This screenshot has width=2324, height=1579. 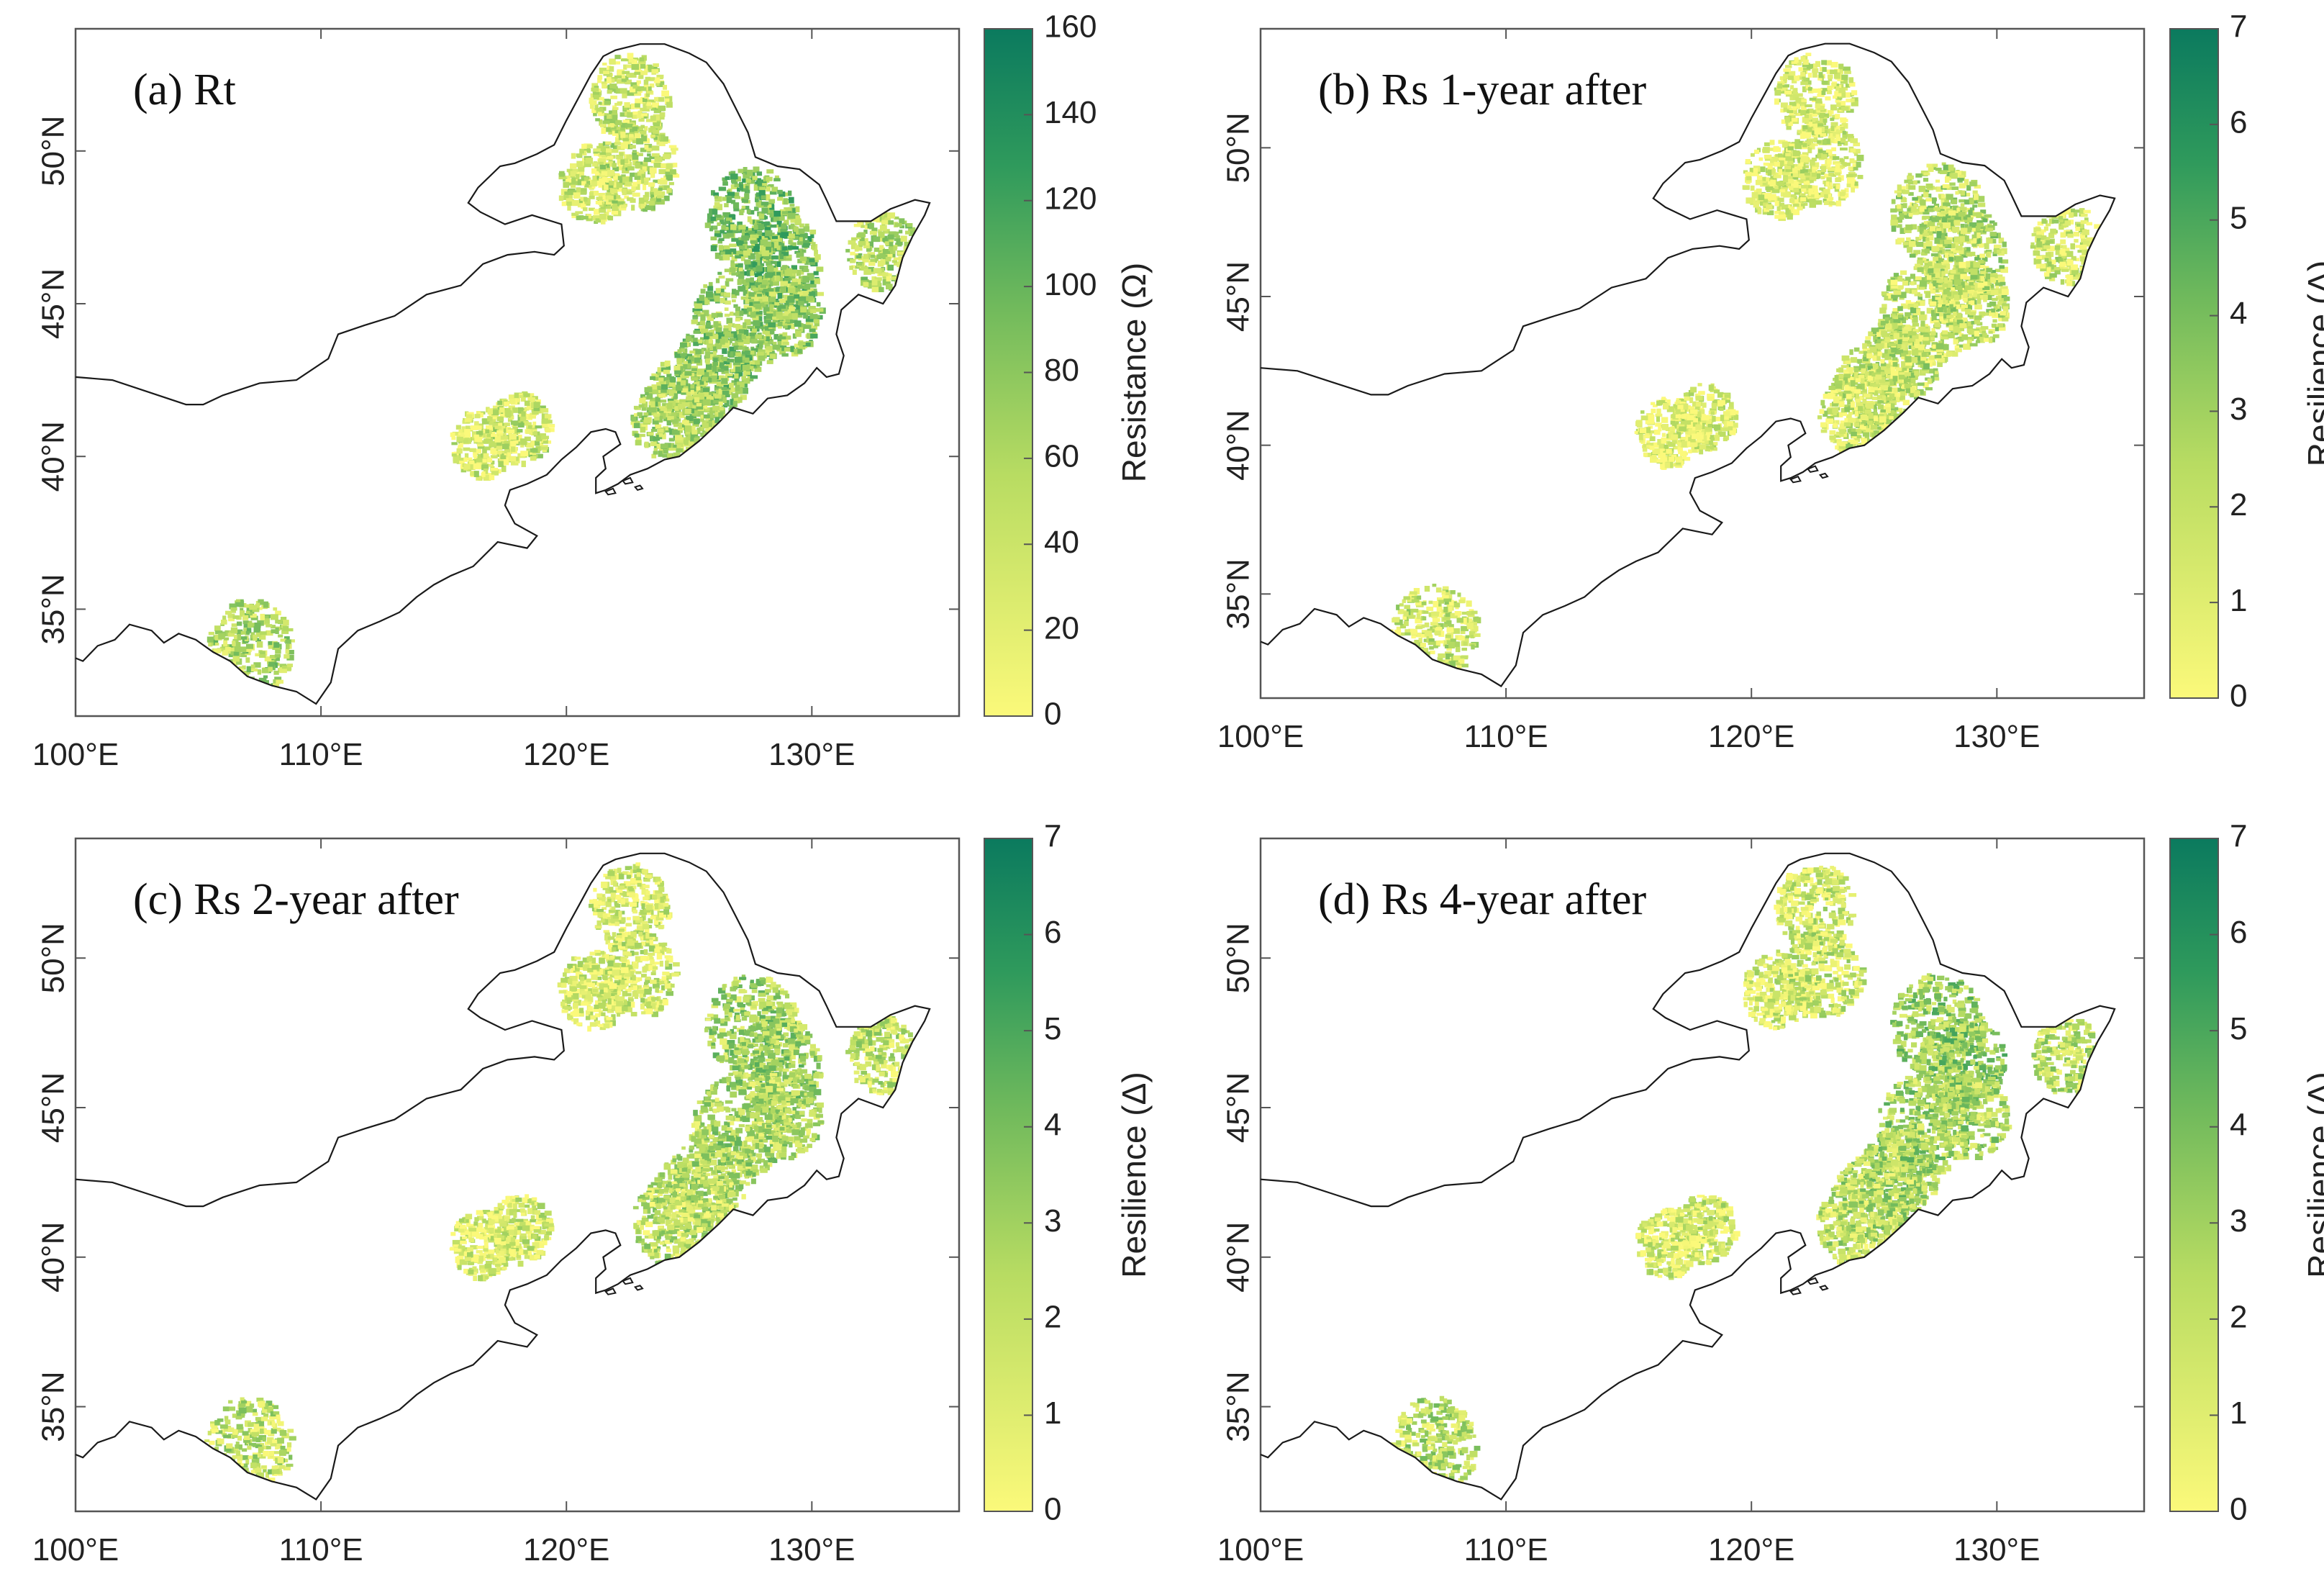 I want to click on colorbar-tick-label: 0, so click(x=1052, y=714).